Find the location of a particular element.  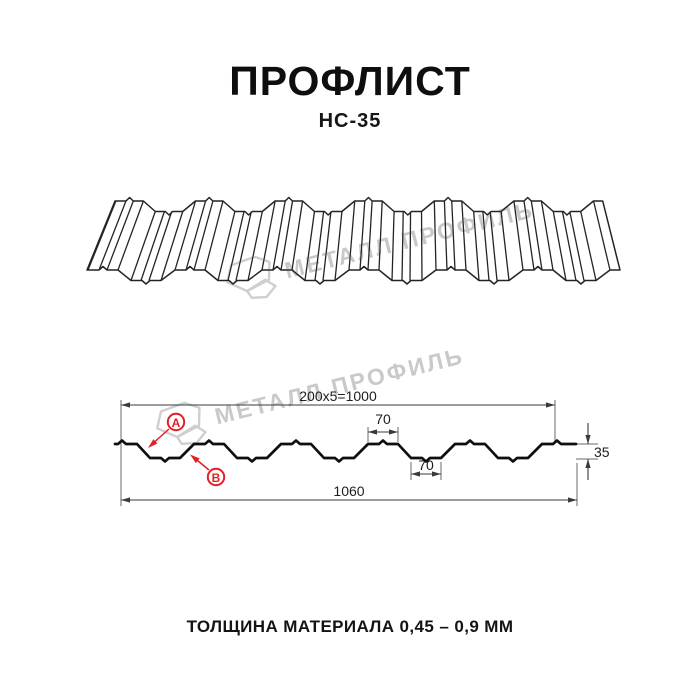

dimension-top-flange-label: 70 is located at coordinates (383, 419).